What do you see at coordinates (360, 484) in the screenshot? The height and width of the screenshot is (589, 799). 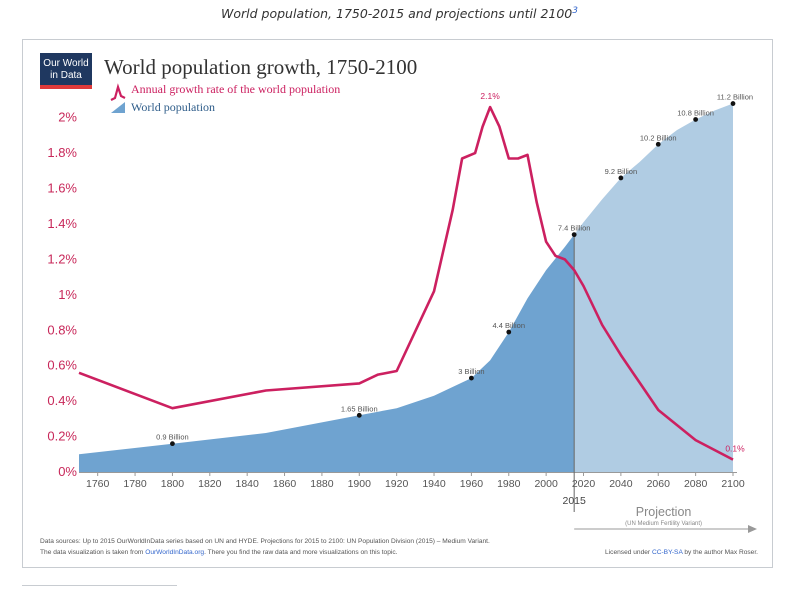 I see `x-tick-label: 1900` at bounding box center [360, 484].